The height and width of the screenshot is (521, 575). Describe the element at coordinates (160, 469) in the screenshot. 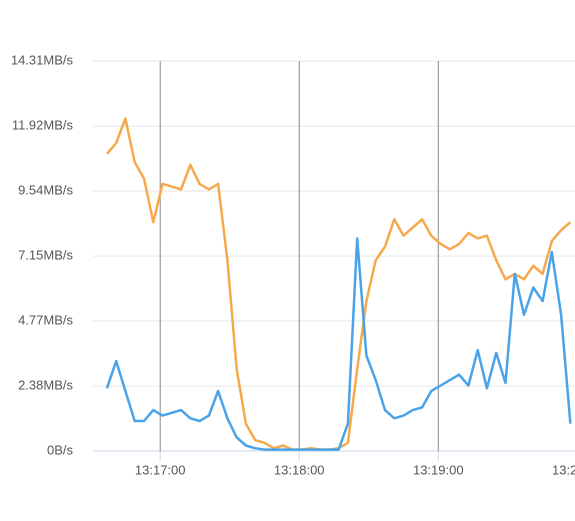

I see `x-tick-label: 13:17:00` at that location.